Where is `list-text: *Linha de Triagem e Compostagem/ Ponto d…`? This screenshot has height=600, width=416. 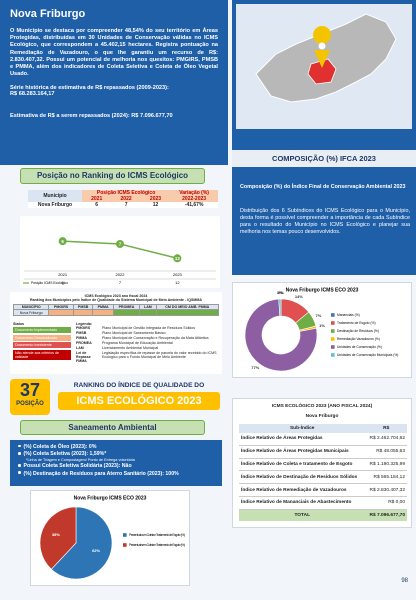 list-text: *Linha de Triagem e Compostagem/ Ponto d… is located at coordinates (80, 460).